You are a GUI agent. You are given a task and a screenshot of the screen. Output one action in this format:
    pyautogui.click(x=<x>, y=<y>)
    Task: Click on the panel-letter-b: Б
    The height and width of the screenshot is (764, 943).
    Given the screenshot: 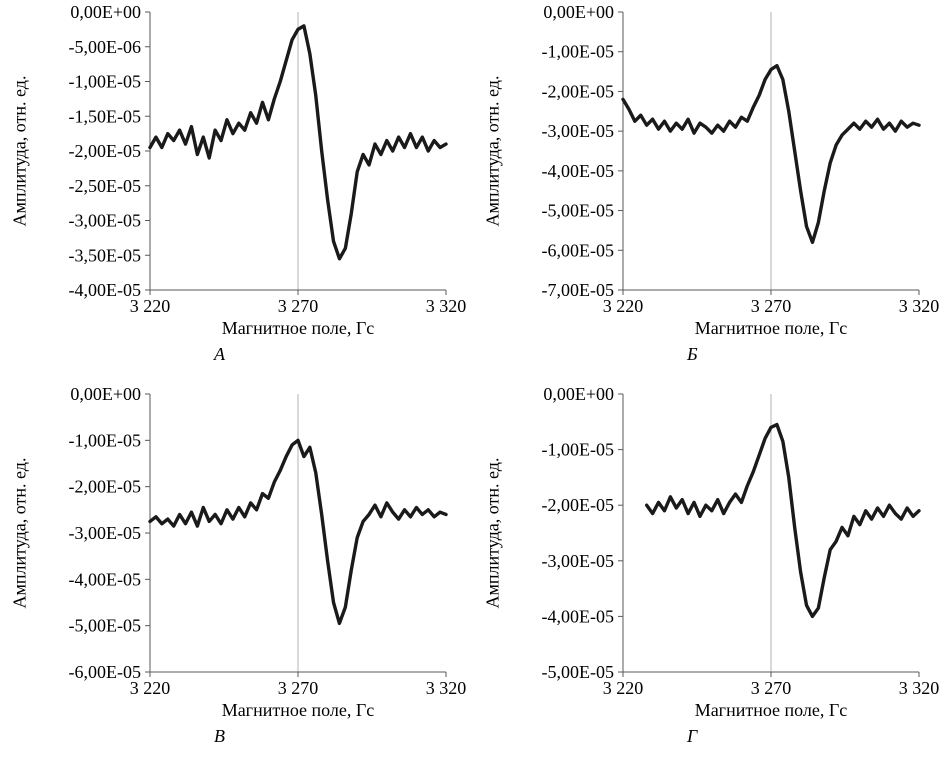 What is the action you would take?
    pyautogui.click(x=692, y=354)
    